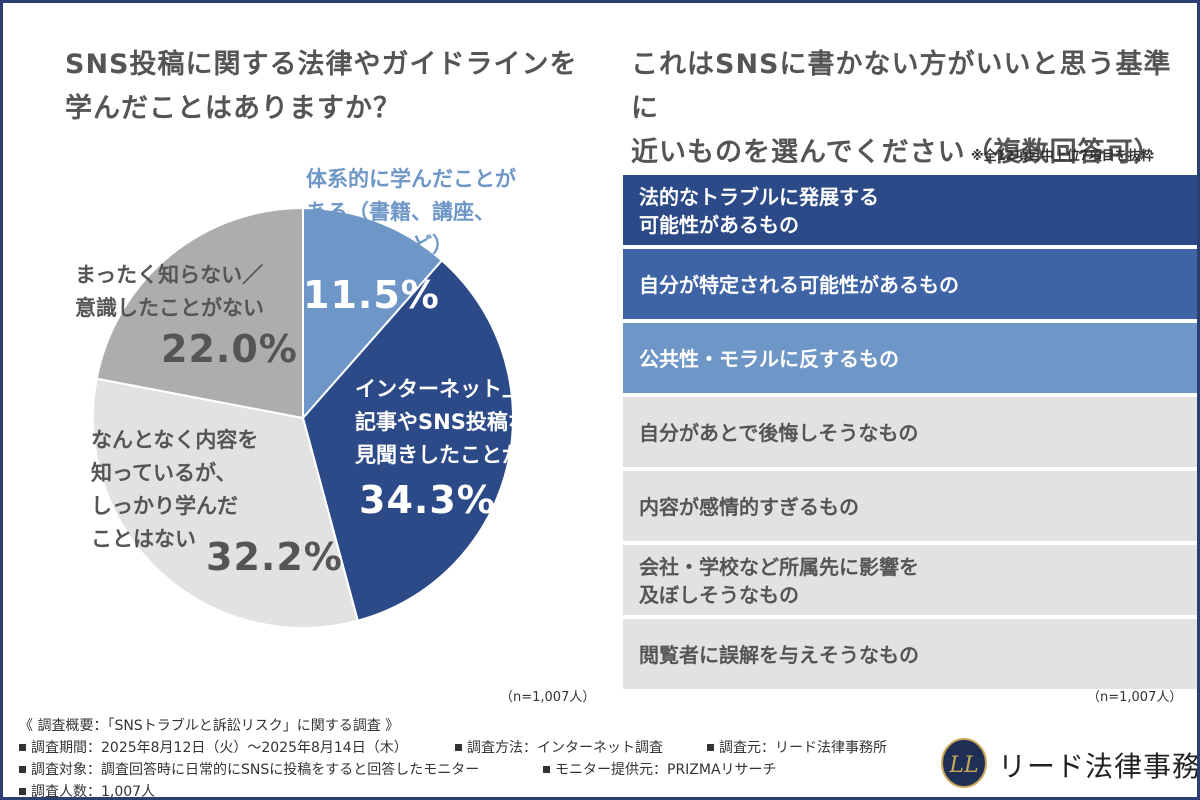 The image size is (1200, 800). I want to click on pie-slice-vague, so click(226, 503).